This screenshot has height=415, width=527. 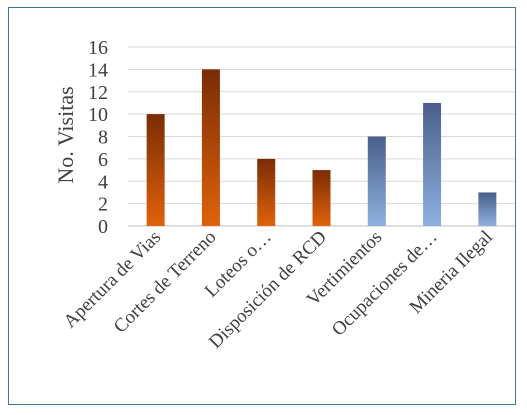 What do you see at coordinates (98, 115) in the screenshot?
I see `y-tick-label: 10` at bounding box center [98, 115].